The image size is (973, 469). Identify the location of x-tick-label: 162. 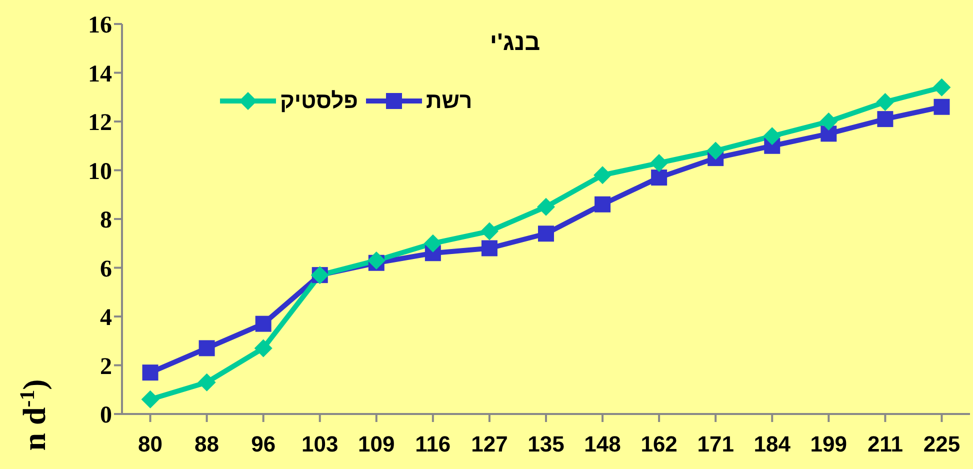
(659, 444).